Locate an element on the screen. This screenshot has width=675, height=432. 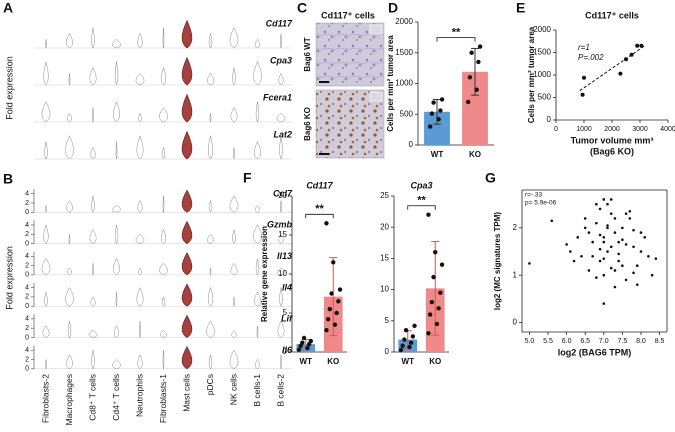
category-label: Macrophages is located at coordinates (69, 400).